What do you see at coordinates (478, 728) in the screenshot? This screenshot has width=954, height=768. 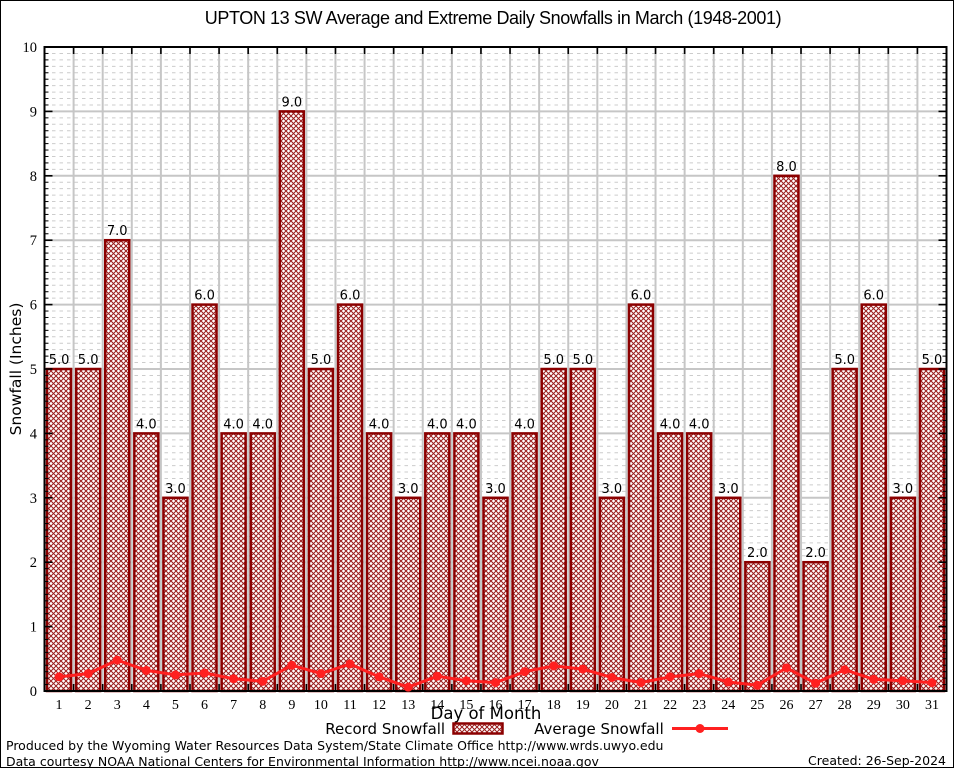 I see `record-snowfall-swatch-icon` at bounding box center [478, 728].